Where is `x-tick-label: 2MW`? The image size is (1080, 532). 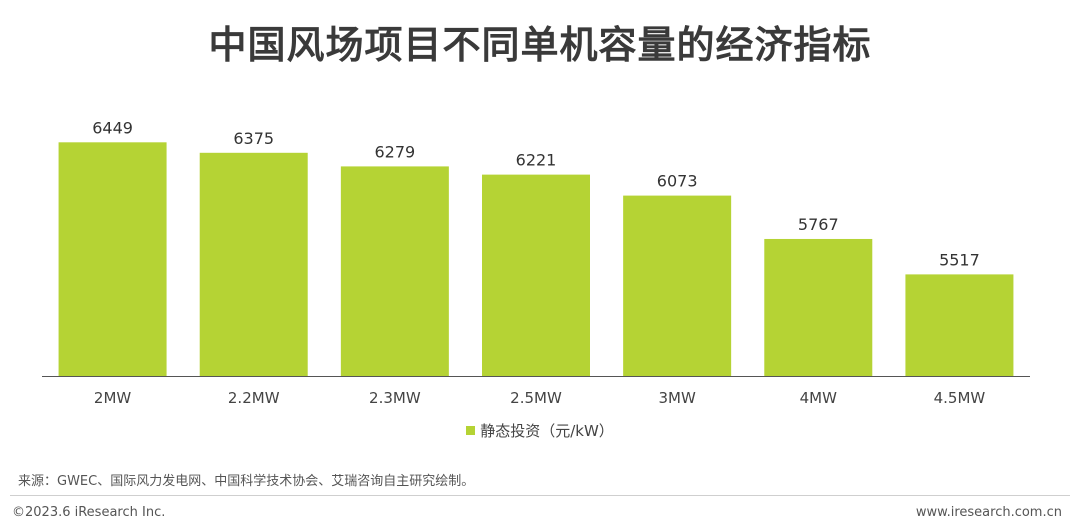 x-tick-label: 2MW is located at coordinates (112, 398).